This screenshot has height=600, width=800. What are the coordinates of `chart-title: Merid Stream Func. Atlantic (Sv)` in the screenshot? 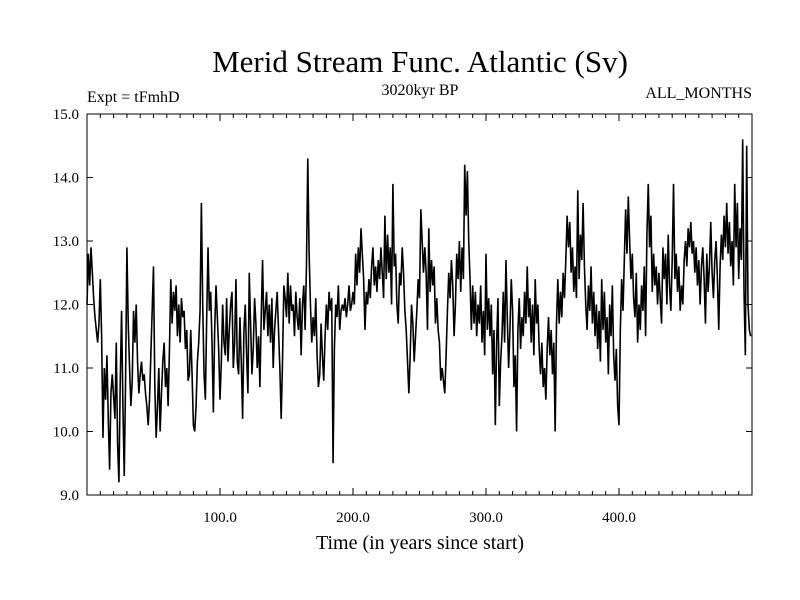 It's located at (420, 61).